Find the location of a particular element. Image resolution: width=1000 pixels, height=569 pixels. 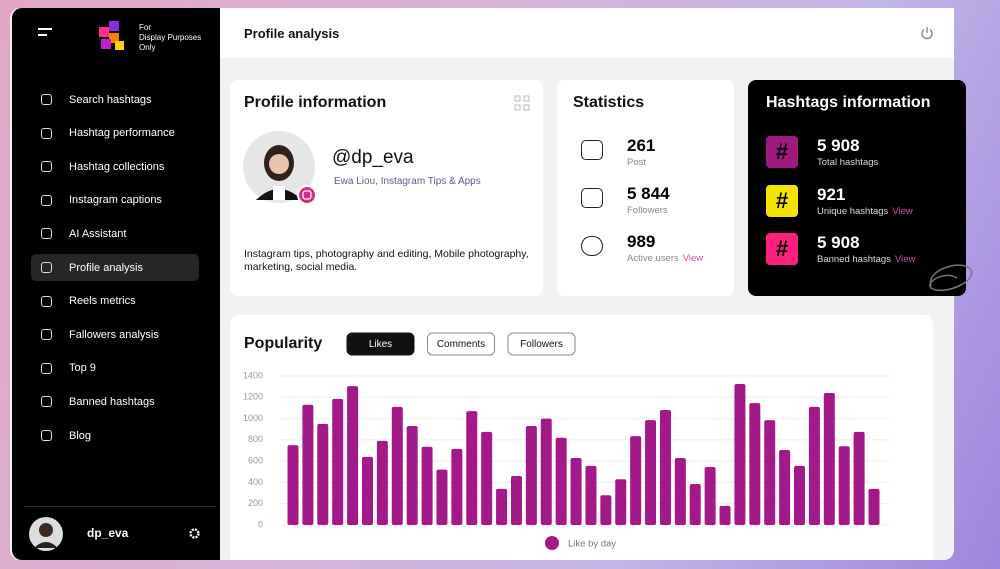

logo-line: For is located at coordinates (145, 27).